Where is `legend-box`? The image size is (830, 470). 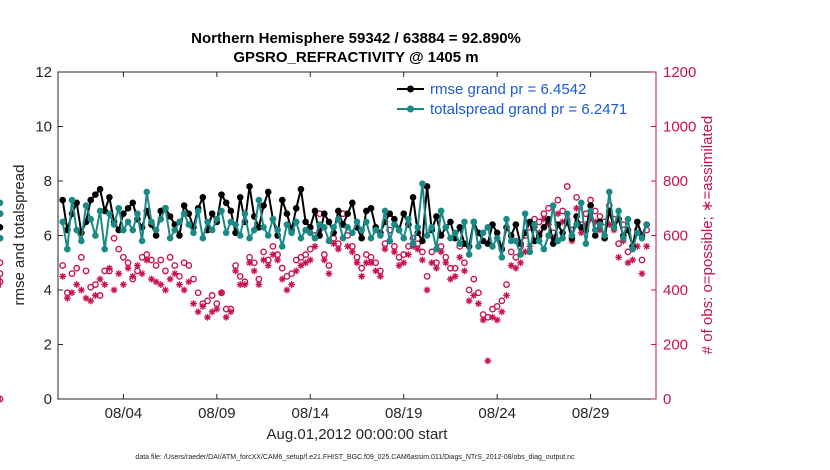 legend-box is located at coordinates (520, 98).